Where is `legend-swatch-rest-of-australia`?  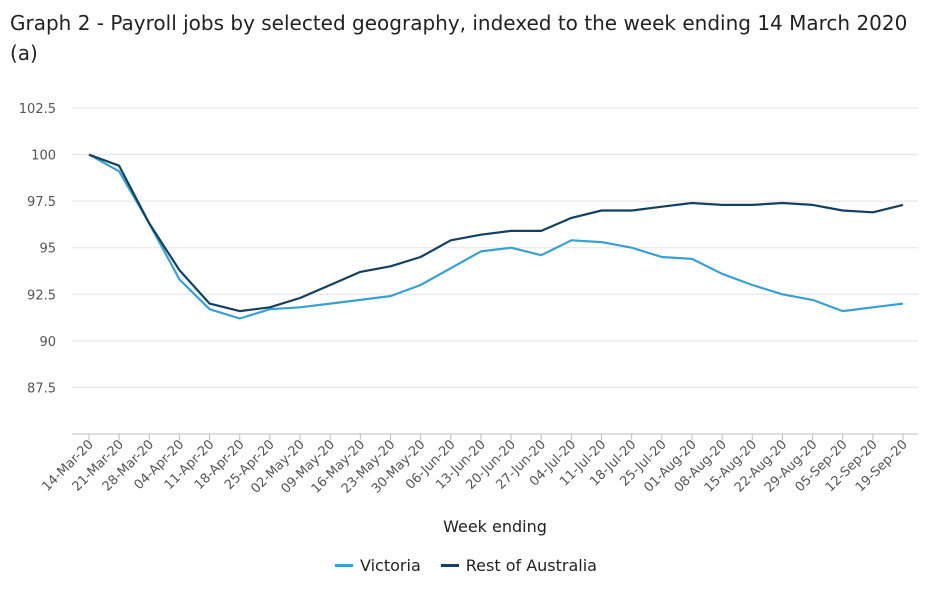
legend-swatch-rest-of-australia is located at coordinates (449, 565).